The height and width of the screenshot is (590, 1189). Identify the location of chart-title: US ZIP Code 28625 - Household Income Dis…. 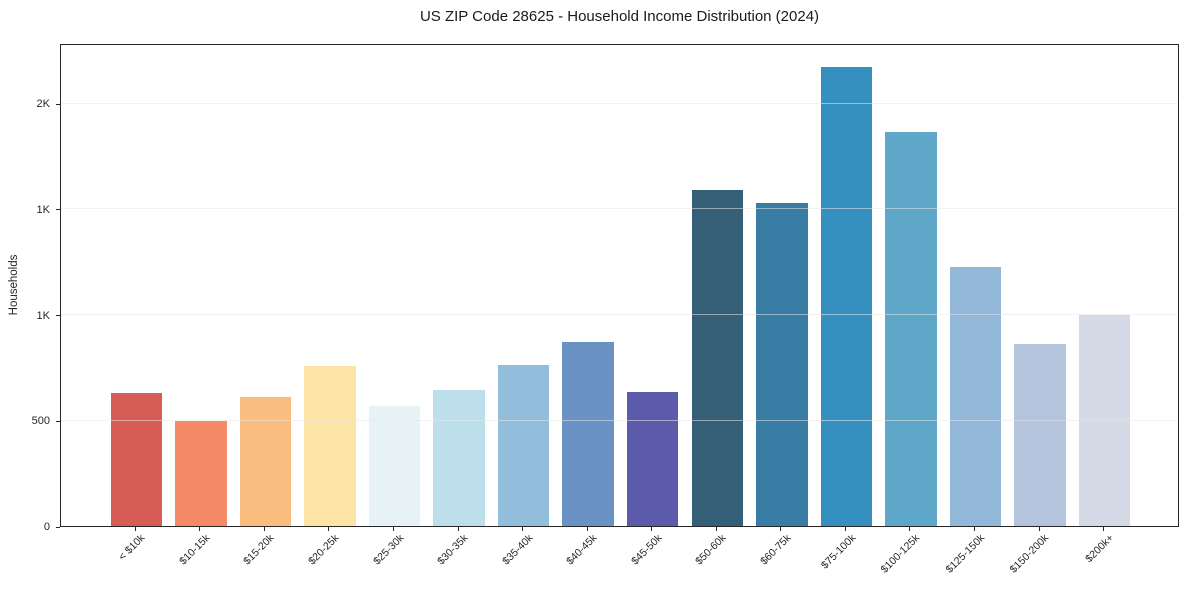
(619, 16).